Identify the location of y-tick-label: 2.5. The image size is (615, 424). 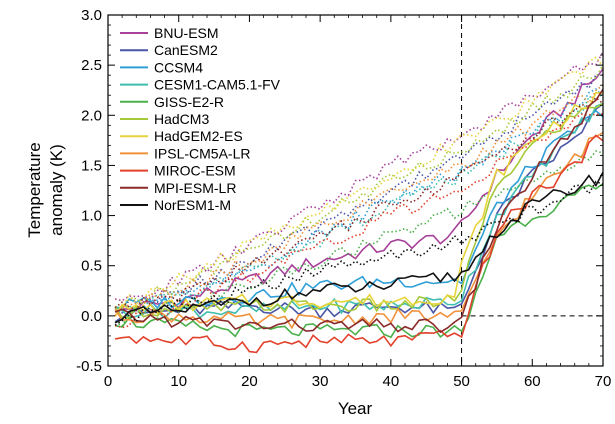
(91, 65).